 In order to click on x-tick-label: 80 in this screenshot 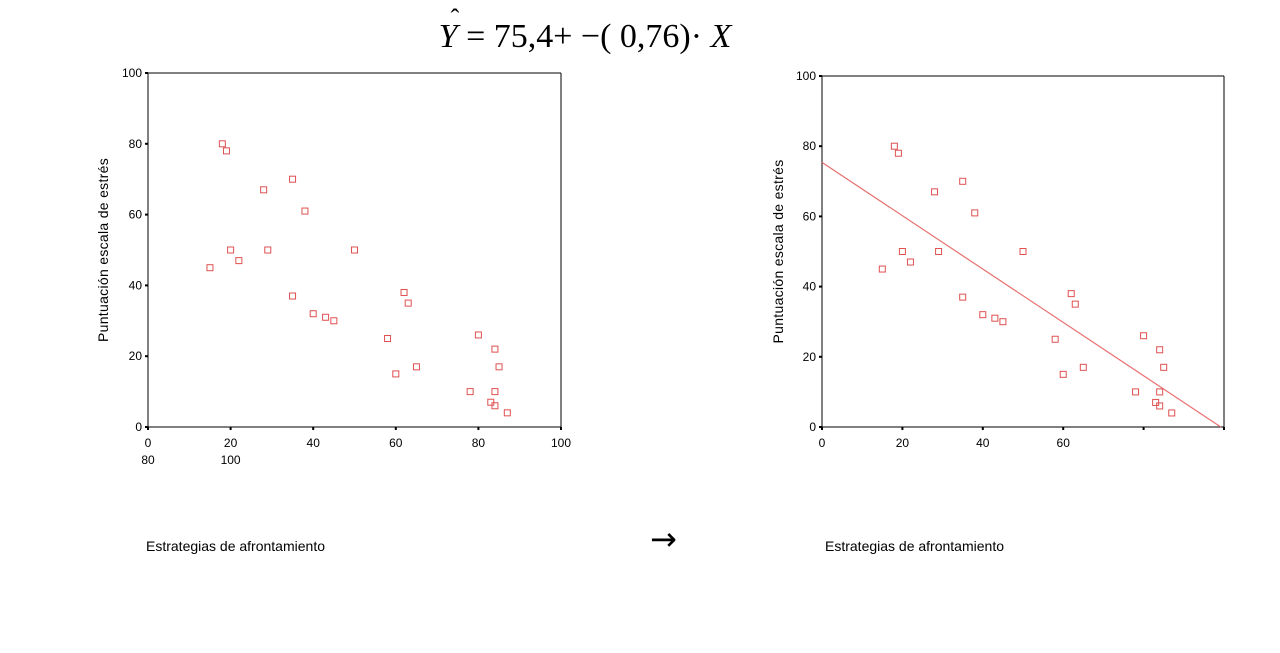, I will do `click(479, 443)`.